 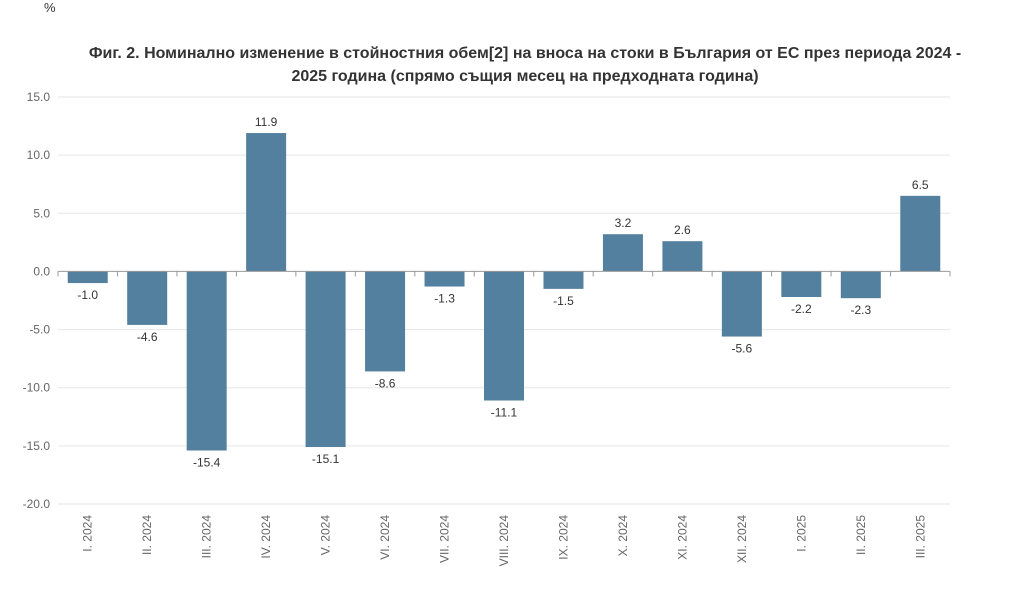 What do you see at coordinates (88, 533) in the screenshot?
I see `x-tick-label: I. 2024` at bounding box center [88, 533].